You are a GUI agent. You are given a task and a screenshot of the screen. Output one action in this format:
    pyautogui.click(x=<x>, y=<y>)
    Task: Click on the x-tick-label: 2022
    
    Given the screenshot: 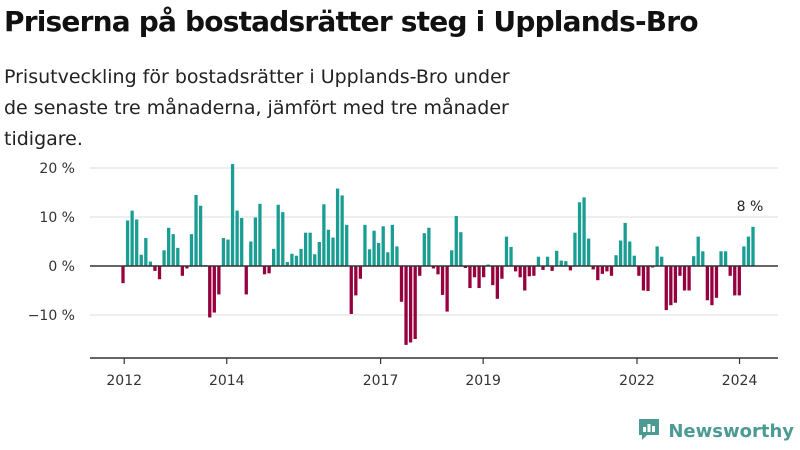 What is the action you would take?
    pyautogui.click(x=637, y=381)
    